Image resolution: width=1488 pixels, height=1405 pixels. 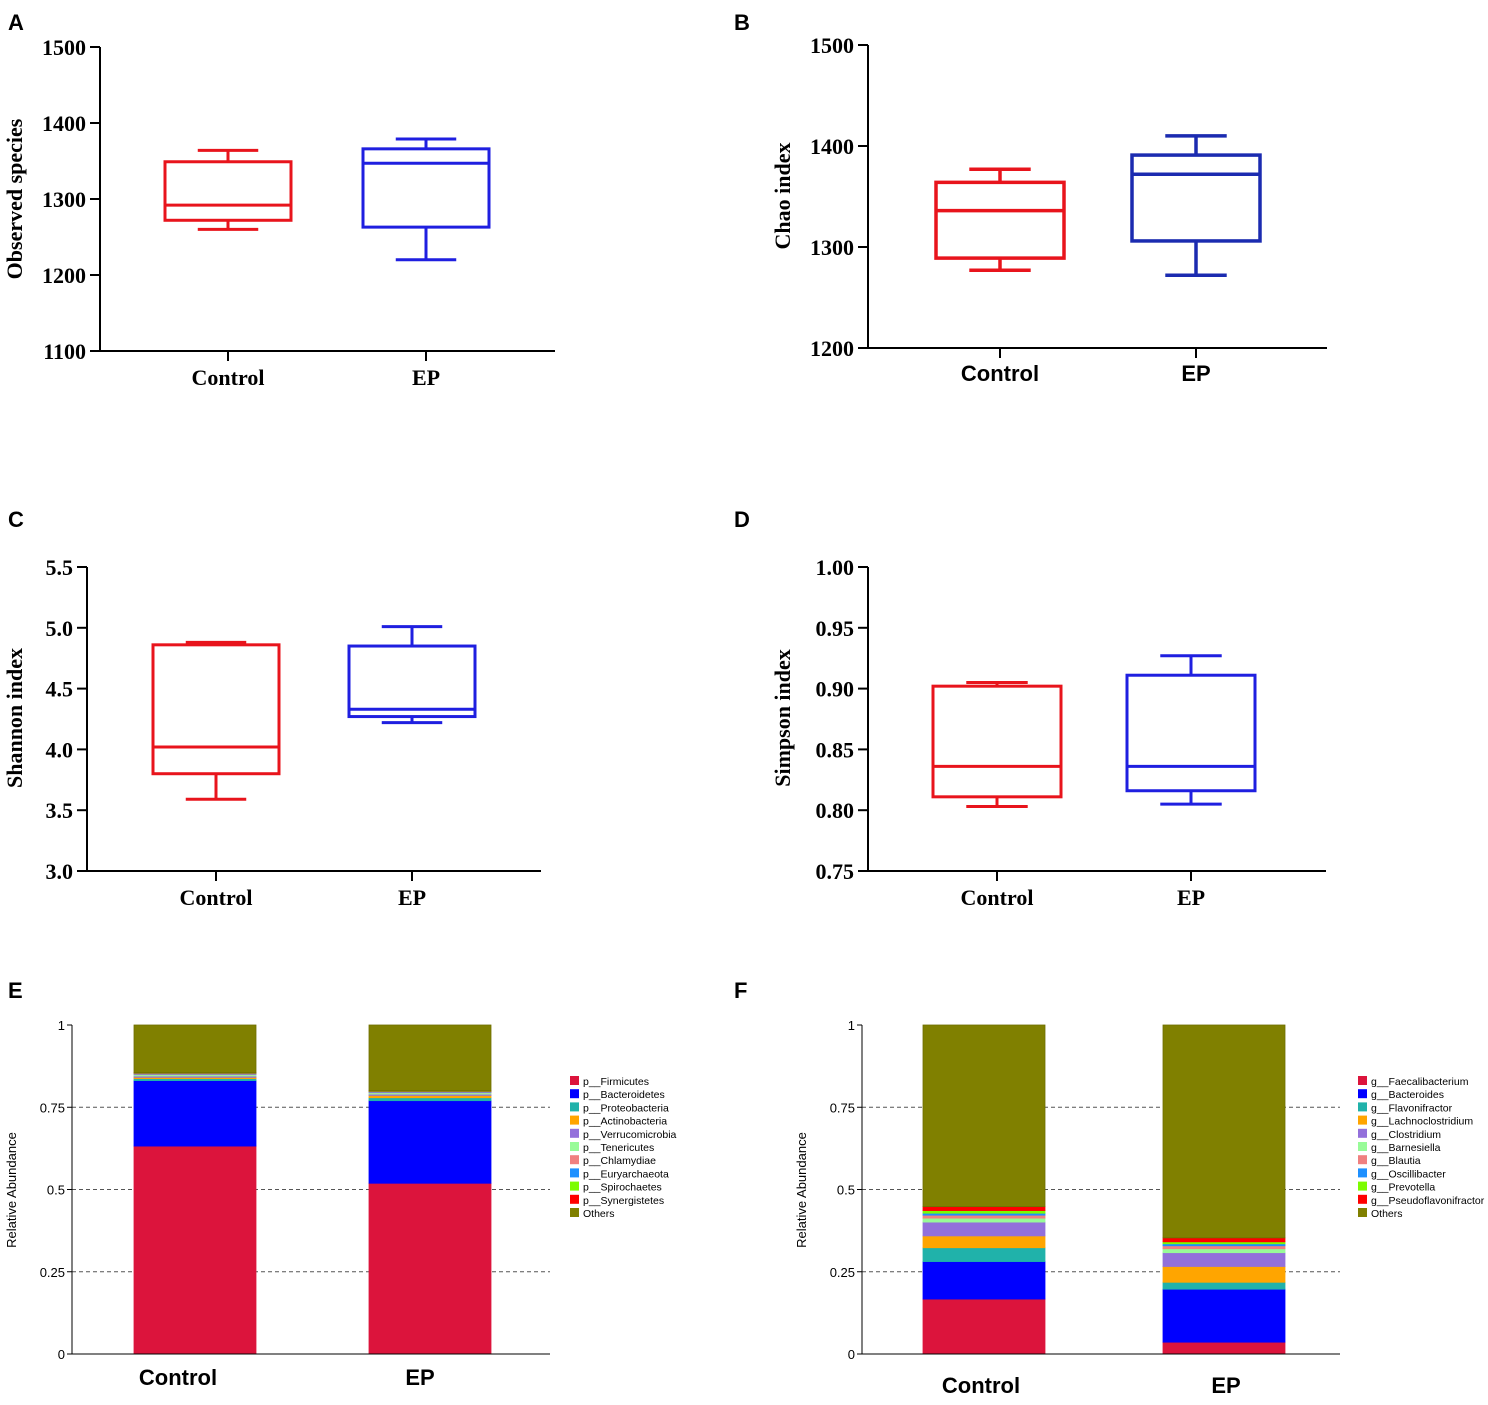 What do you see at coordinates (835, 567) in the screenshot?
I see `y-tick-label: 1.00` at bounding box center [835, 567].